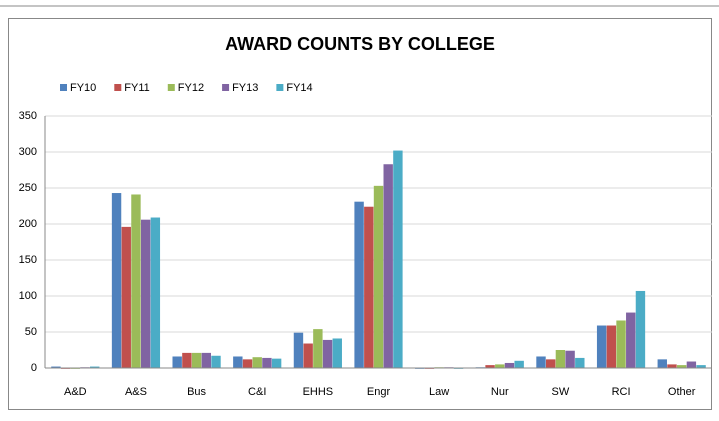 This screenshot has width=719, height=421. I want to click on x-tick-label: RCI, so click(621, 392).